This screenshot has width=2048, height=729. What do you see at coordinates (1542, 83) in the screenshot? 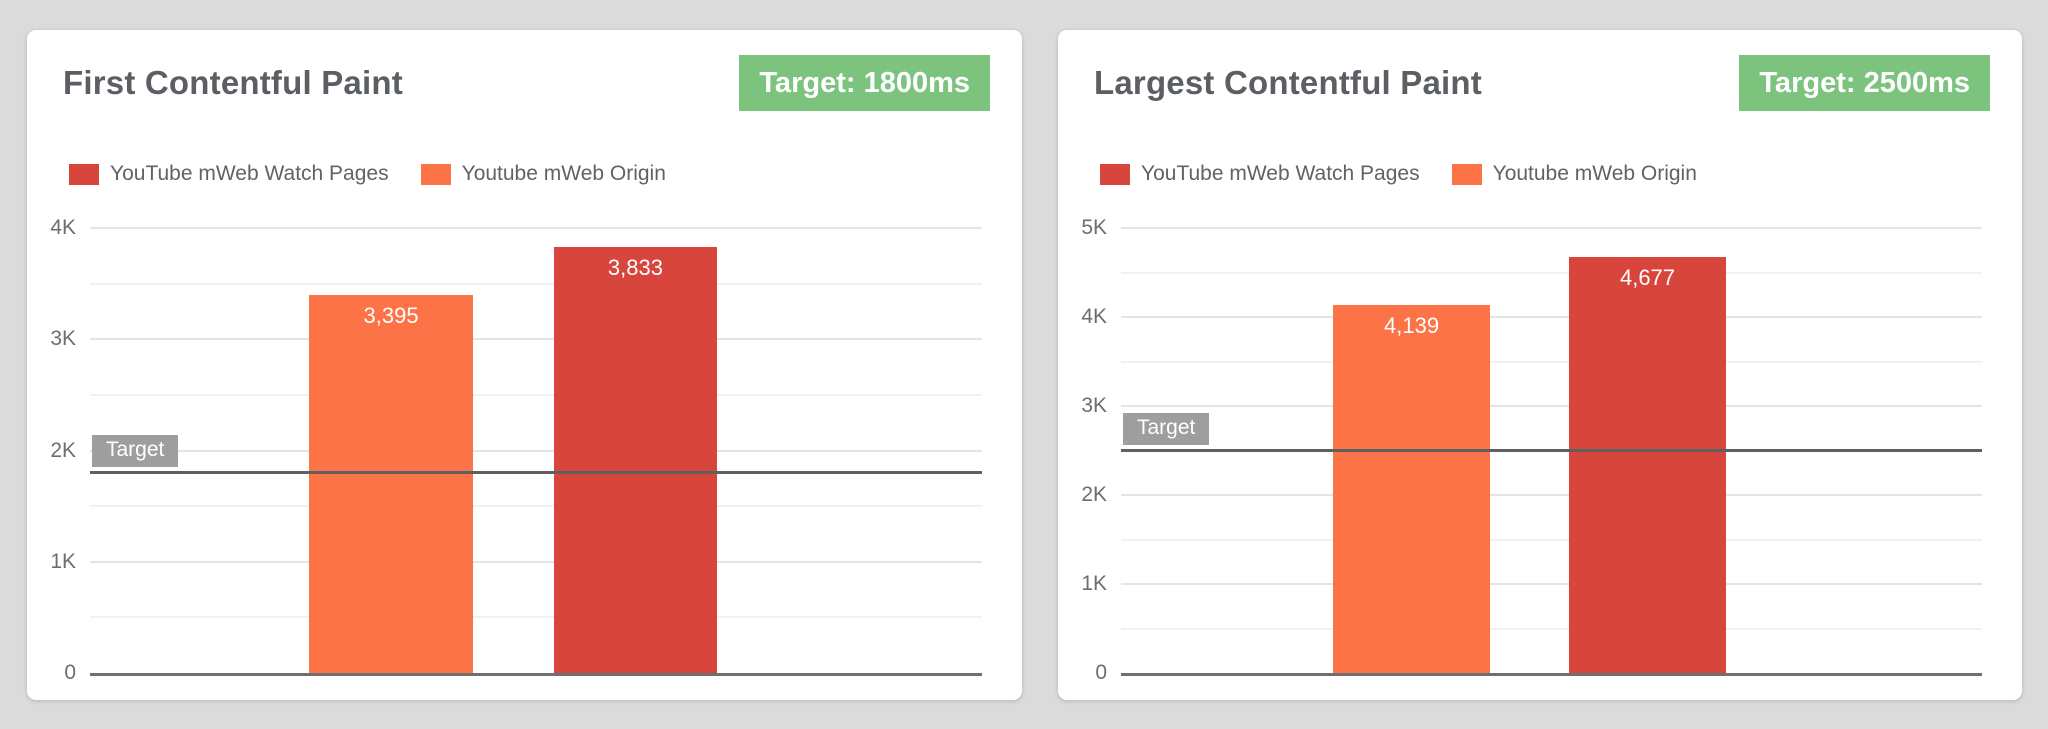
I see `lcp-card-header: Largest Contentful Paint Target: 2500ms` at bounding box center [1542, 83].